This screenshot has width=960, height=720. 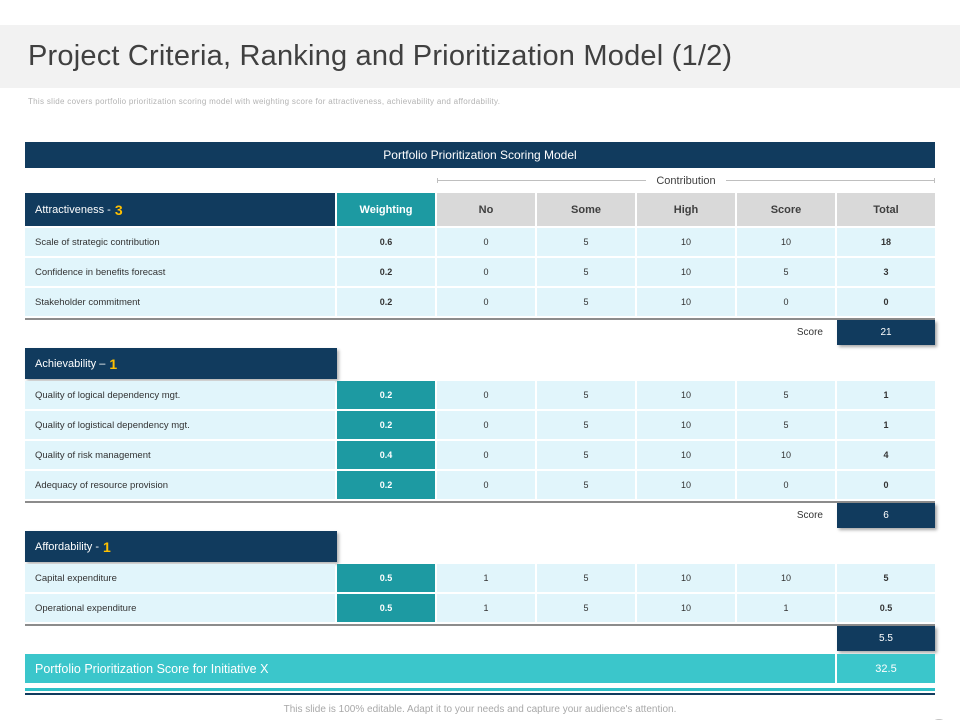 I want to click on table-row: Capital expenditure 0.5 1 5 10 10 5, so click(x=480, y=578).